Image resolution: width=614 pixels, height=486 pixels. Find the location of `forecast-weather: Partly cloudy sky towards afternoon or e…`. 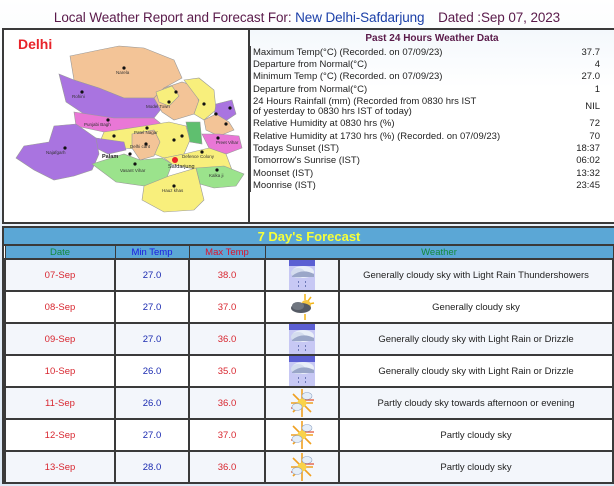

forecast-weather: Partly cloudy sky towards afternoon or e… is located at coordinates (476, 403).